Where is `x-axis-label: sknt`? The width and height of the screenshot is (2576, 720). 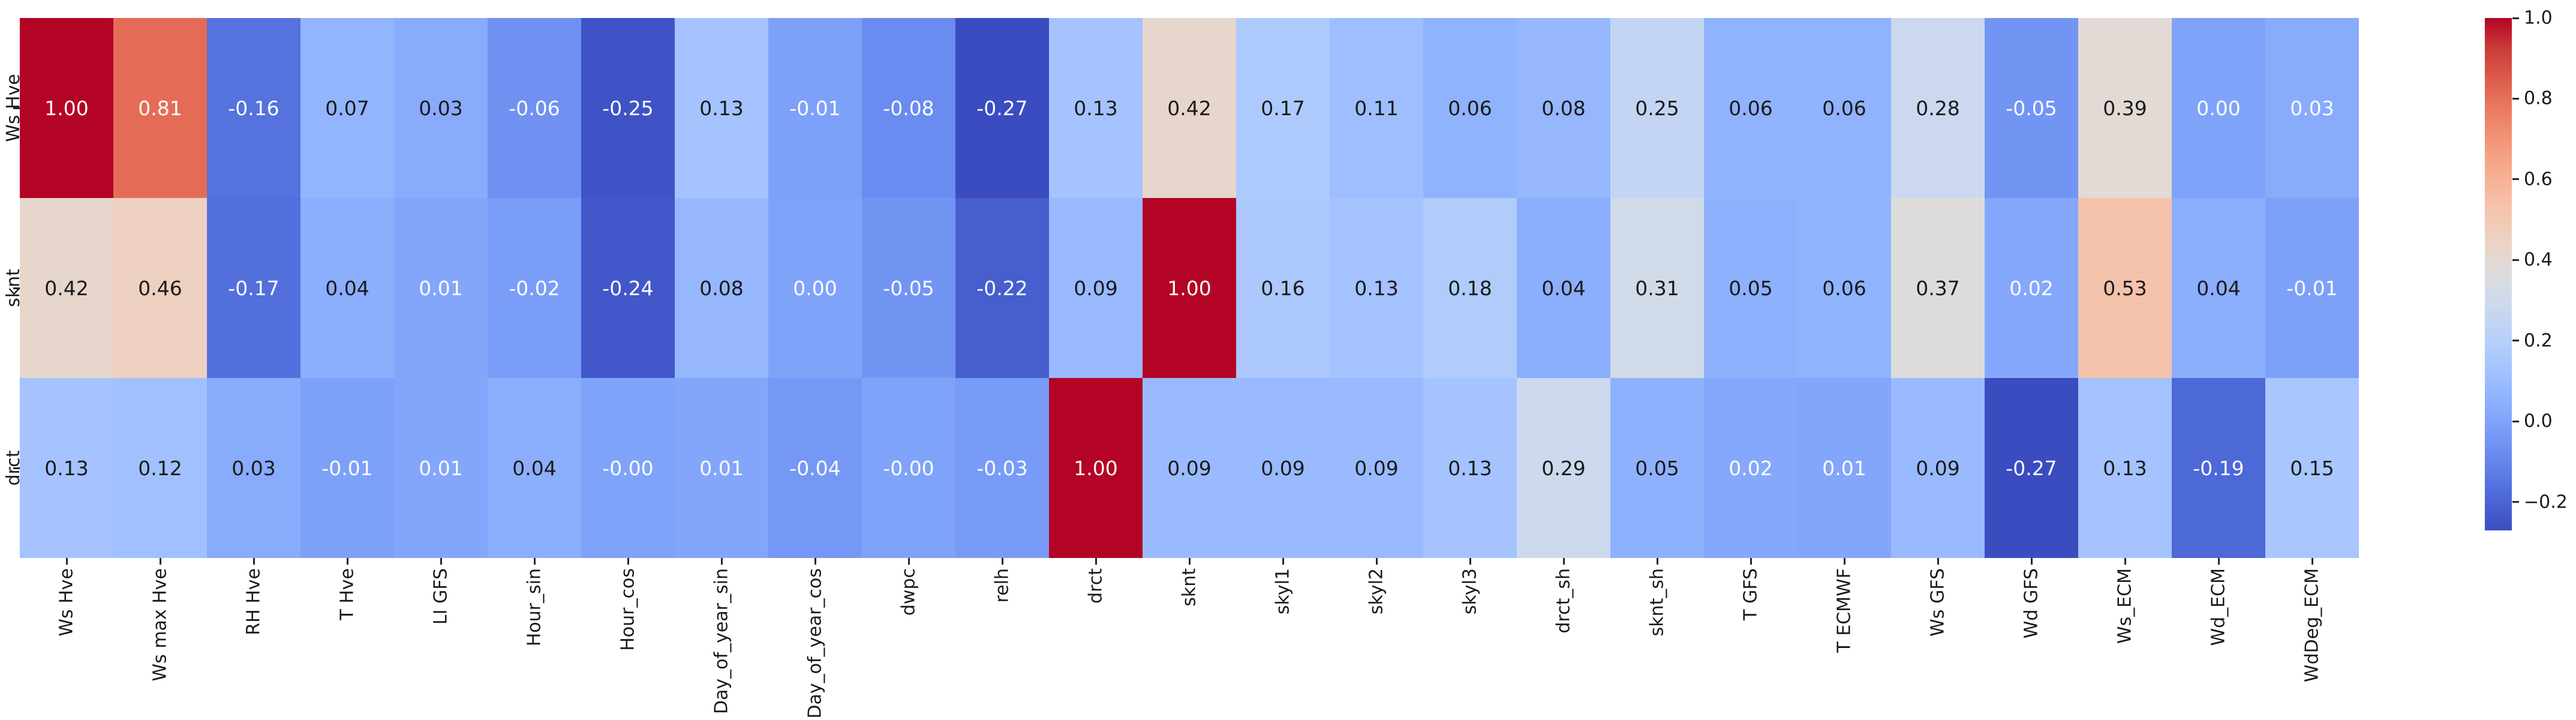
x-axis-label: sknt is located at coordinates (1190, 587).